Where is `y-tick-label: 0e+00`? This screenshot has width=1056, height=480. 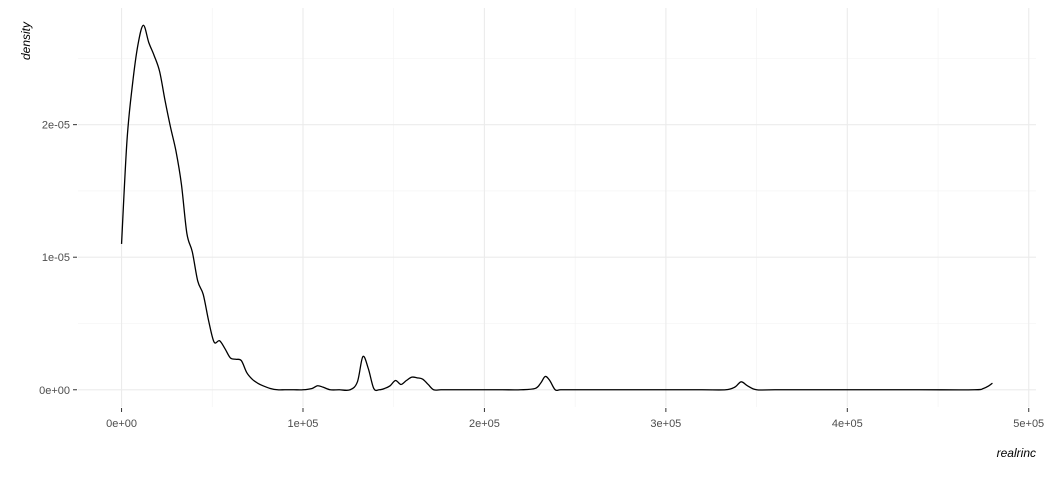
y-tick-label: 0e+00 is located at coordinates (54, 391).